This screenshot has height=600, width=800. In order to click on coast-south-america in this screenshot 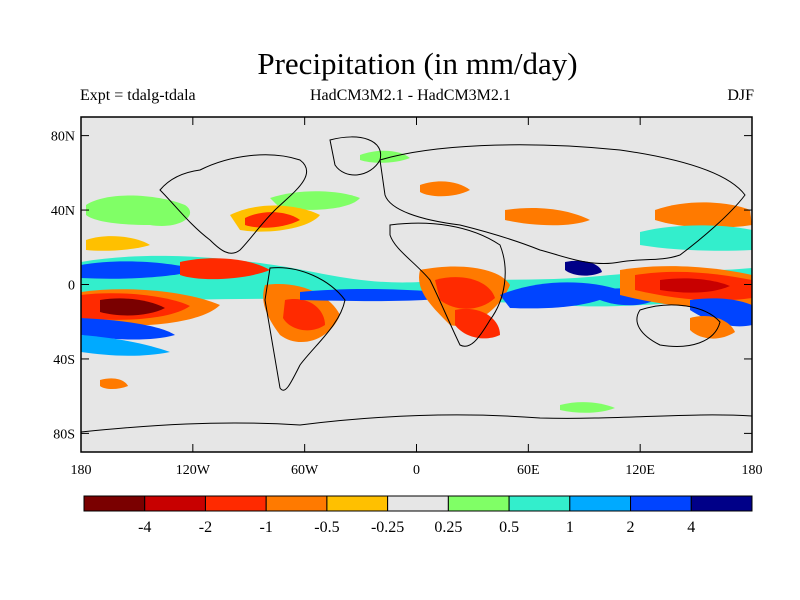, I will do `click(305, 329)`.